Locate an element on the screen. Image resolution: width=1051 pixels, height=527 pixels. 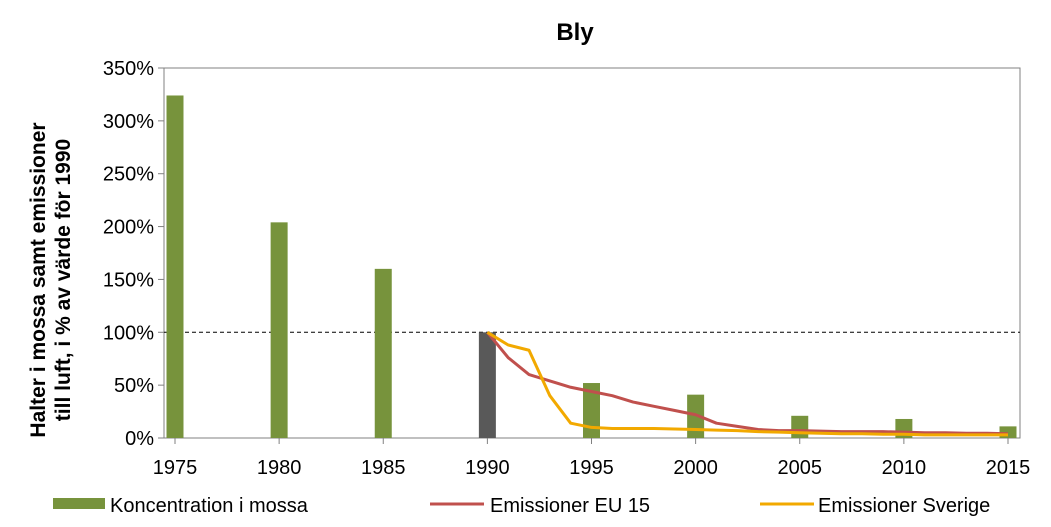
chart-title: Bly is located at coordinates (575, 32).